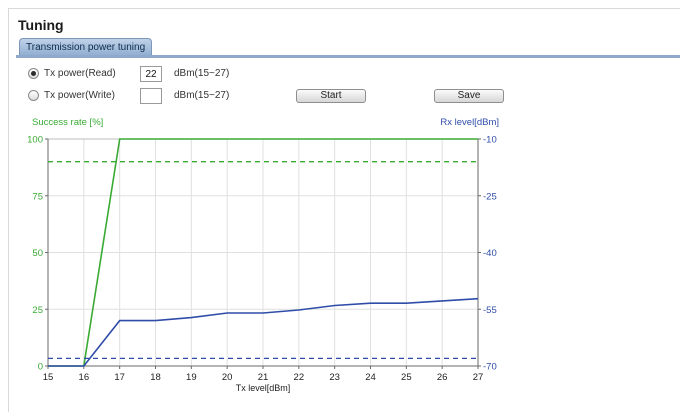 Image resolution: width=680 pixels, height=412 pixels. I want to click on tx-power-read-label: Tx power(Read), so click(80, 73).